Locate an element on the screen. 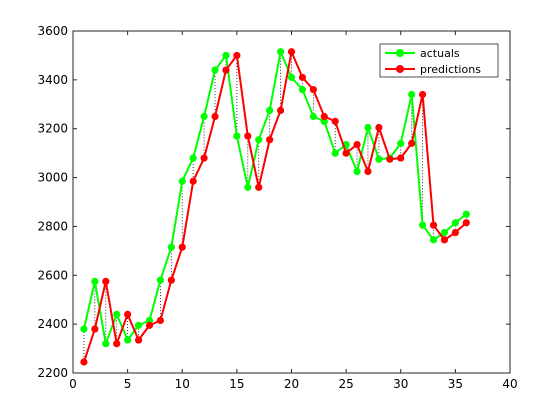  x-tick-label: 35 is located at coordinates (455, 384).